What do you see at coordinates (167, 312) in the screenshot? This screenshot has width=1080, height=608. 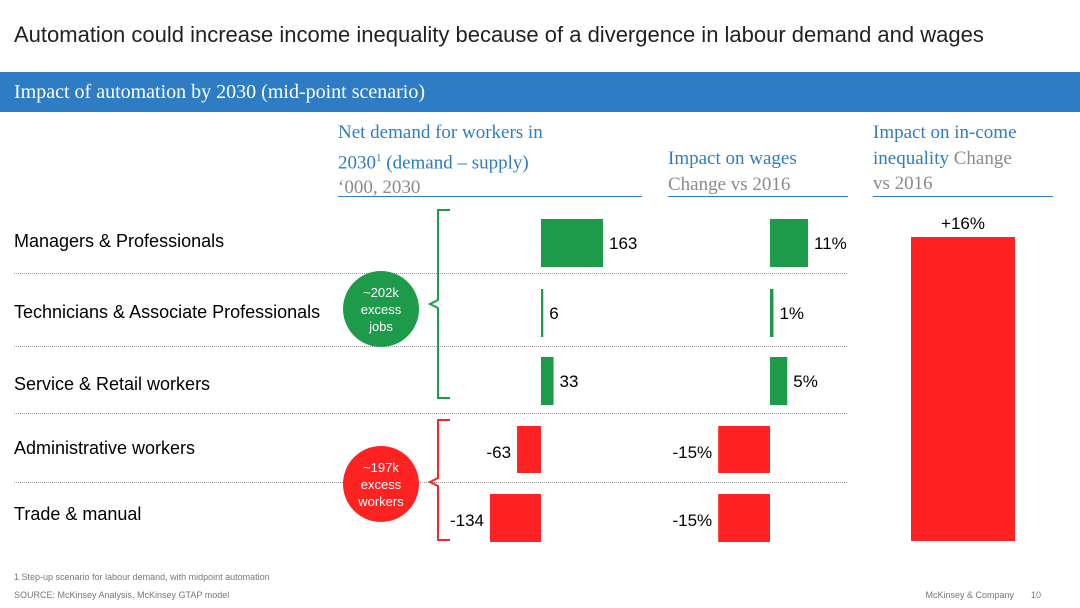 I see `row-label-technicians: Technicians & Associate Professionals` at bounding box center [167, 312].